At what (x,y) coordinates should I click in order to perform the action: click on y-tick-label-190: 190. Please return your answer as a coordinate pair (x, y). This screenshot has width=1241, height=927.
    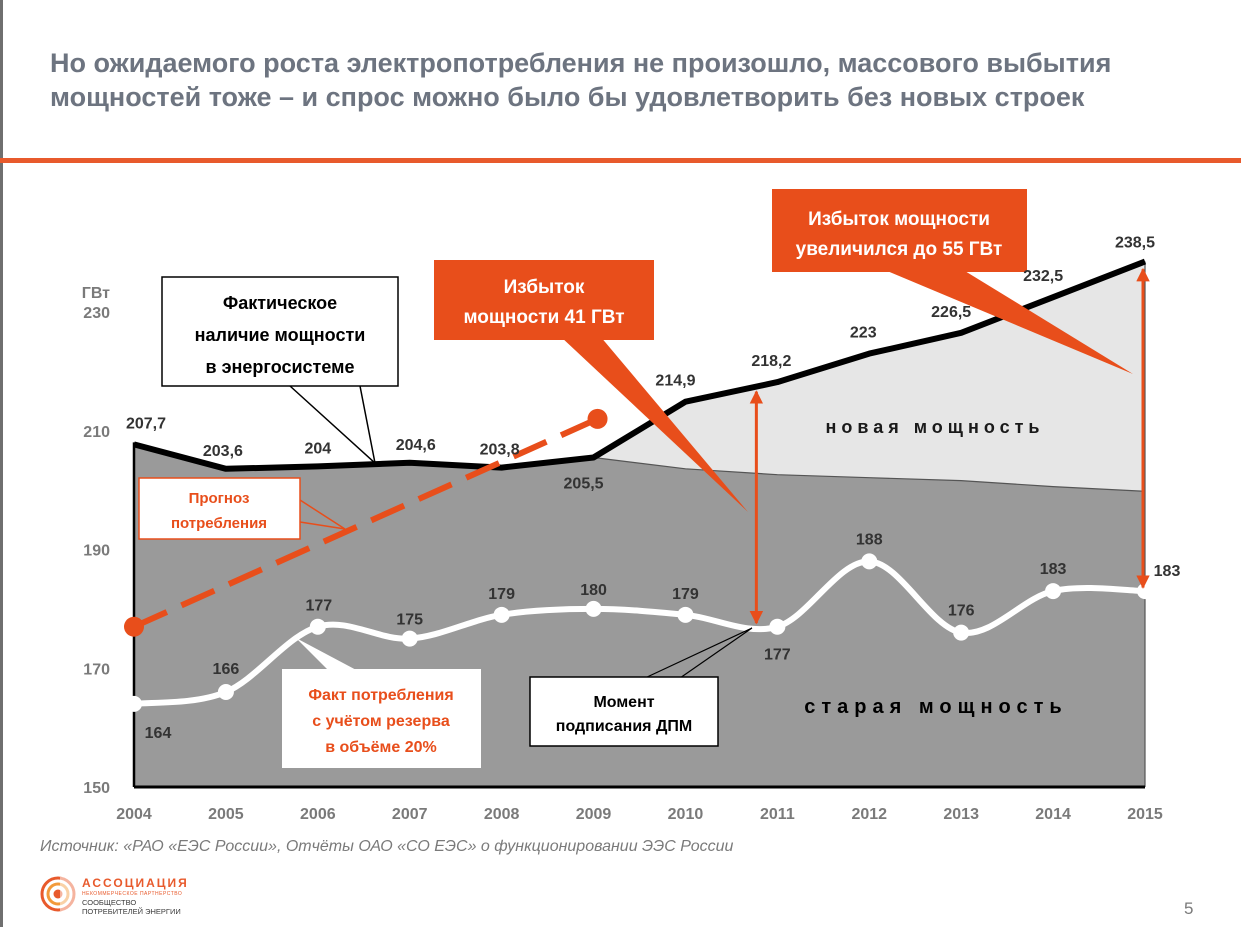
    Looking at the image, I should click on (96, 551).